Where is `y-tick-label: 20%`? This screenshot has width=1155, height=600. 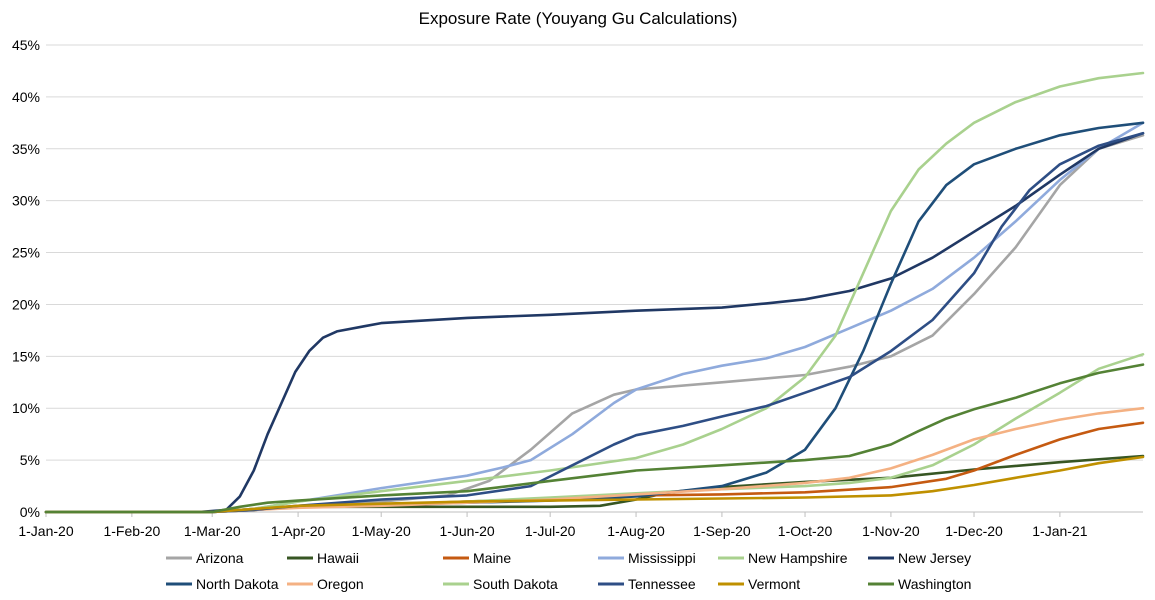 y-tick-label: 20% is located at coordinates (26, 304).